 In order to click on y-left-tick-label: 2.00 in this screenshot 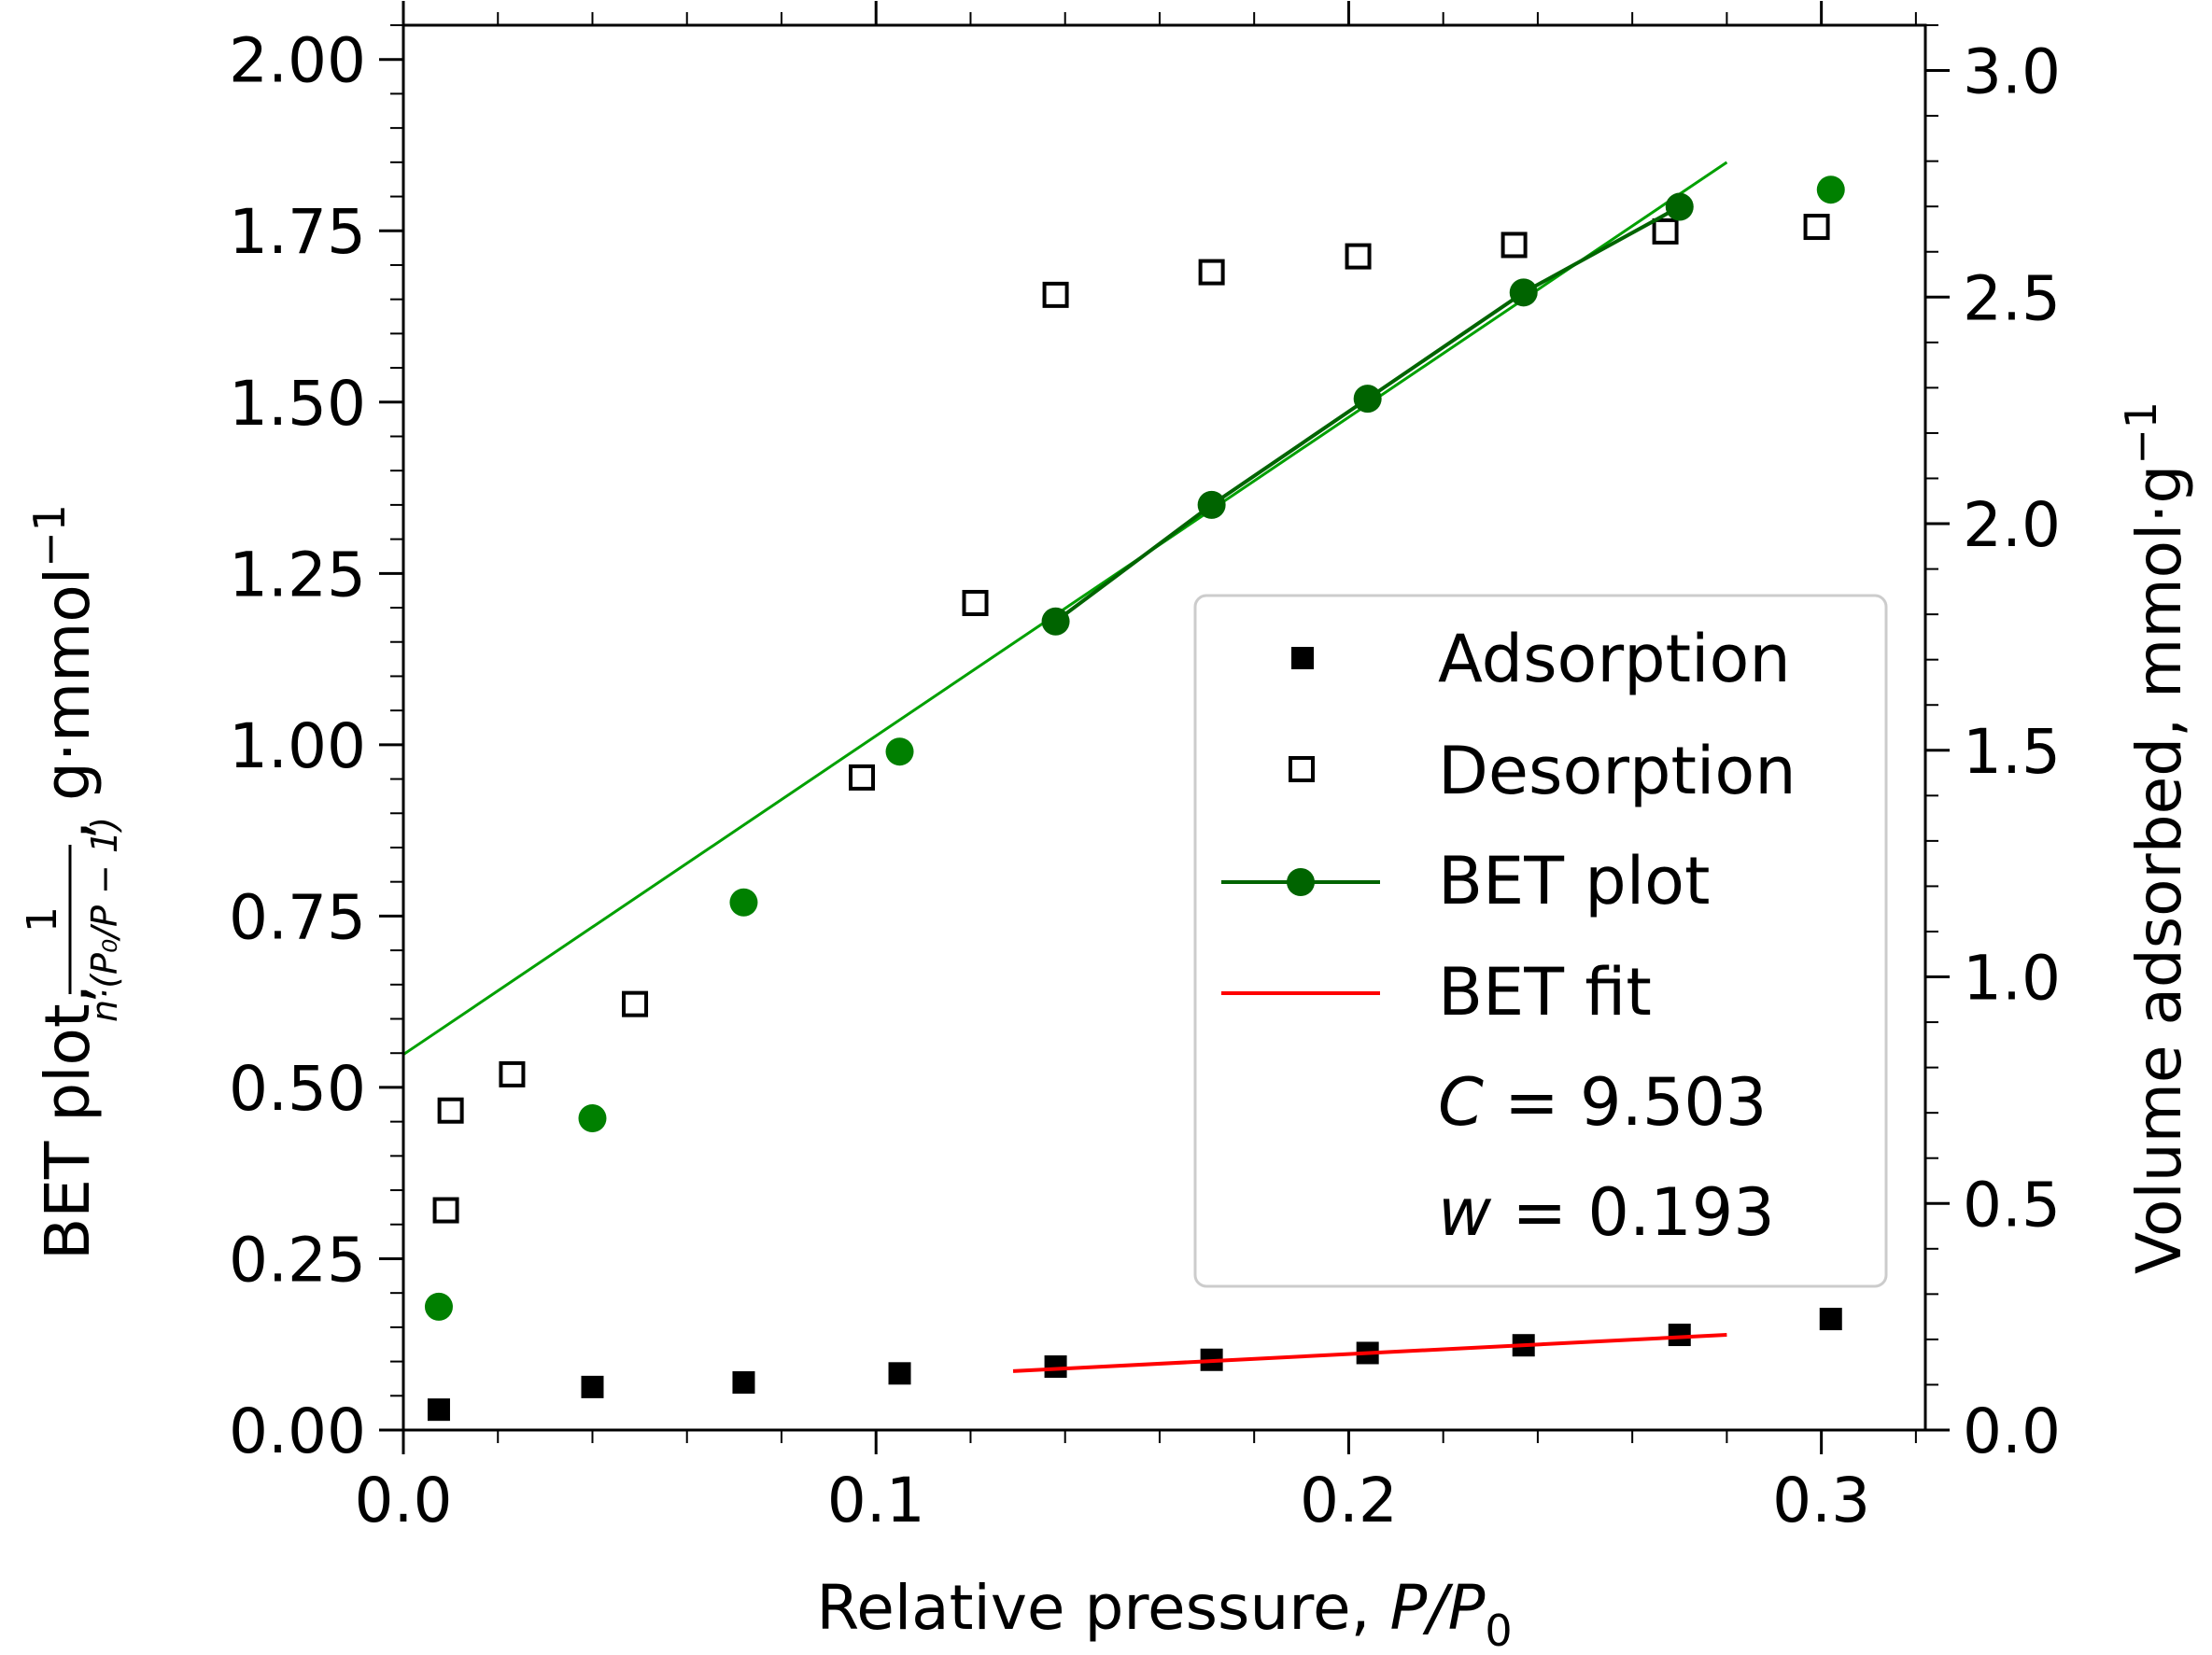, I will do `click(297, 61)`.